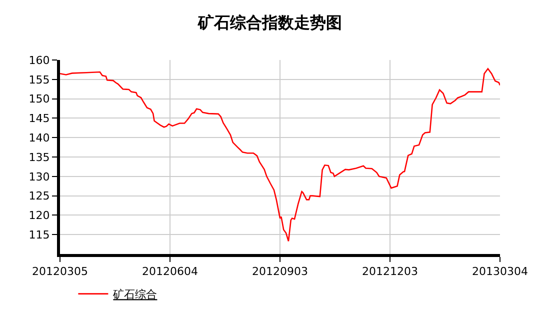  What do you see at coordinates (39, 119) in the screenshot?
I see `y-tick-label: 145` at bounding box center [39, 119].